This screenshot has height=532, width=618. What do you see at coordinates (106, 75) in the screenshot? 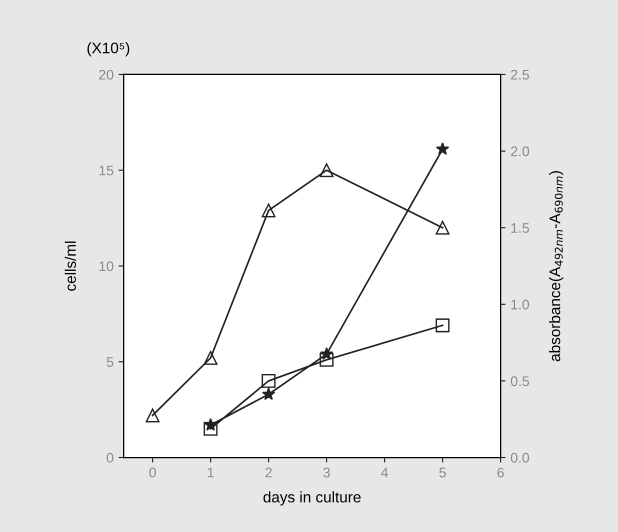
I see `y-tick-label: 20` at bounding box center [106, 75].